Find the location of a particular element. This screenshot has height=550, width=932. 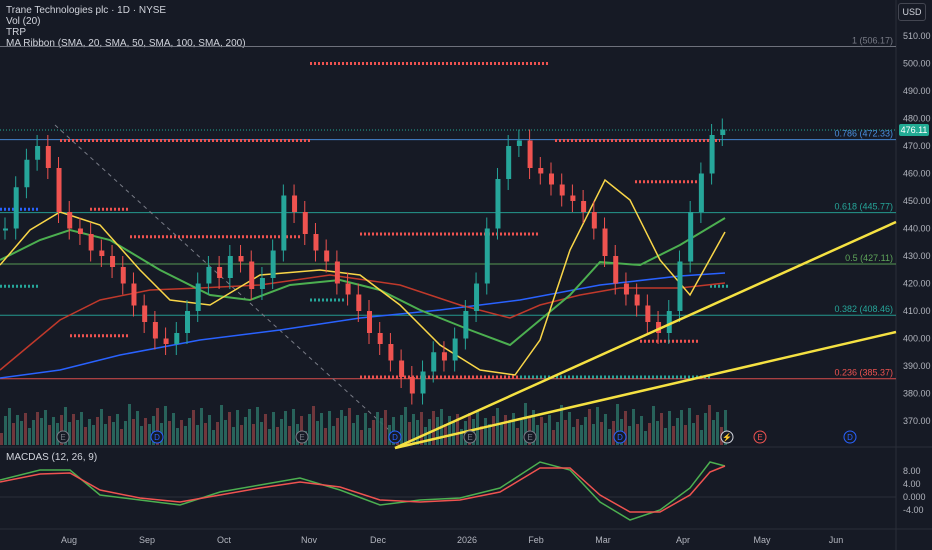

symbol-title: Trane Technologies plc · 1D · NYSE is located at coordinates (86, 10).